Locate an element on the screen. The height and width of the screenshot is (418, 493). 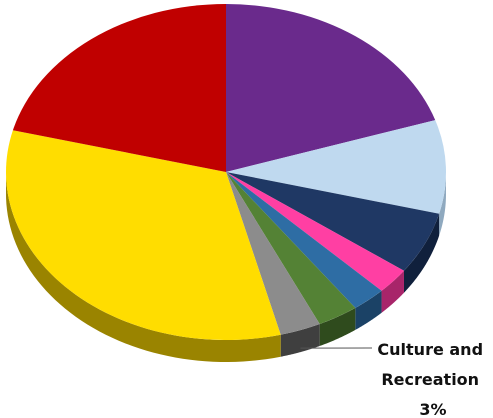
pie-side-pink is located at coordinates (392, 291).